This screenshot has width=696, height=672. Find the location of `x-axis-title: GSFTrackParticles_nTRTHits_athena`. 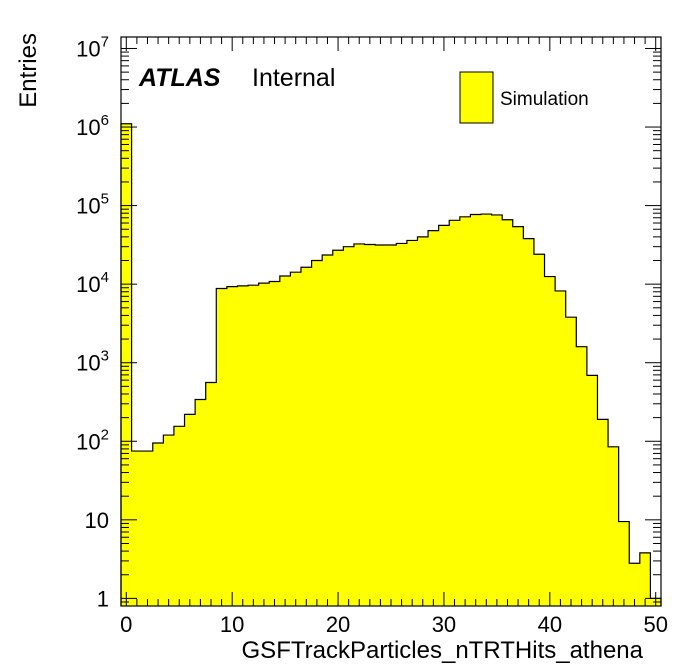

x-axis-title: GSFTrackParticles_nTRTHits_athena is located at coordinates (443, 650).